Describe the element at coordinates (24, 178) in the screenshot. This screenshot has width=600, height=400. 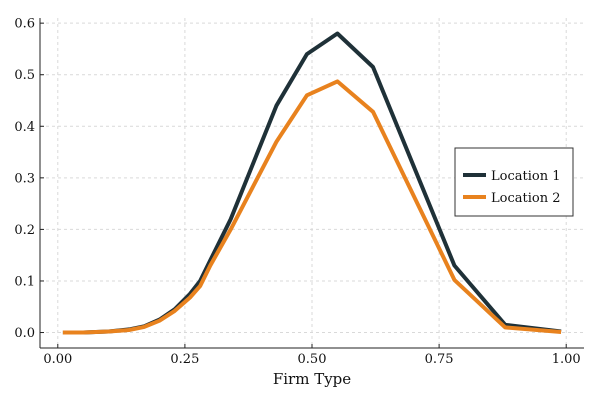
I see `y-tick-label: 0.3` at that location.